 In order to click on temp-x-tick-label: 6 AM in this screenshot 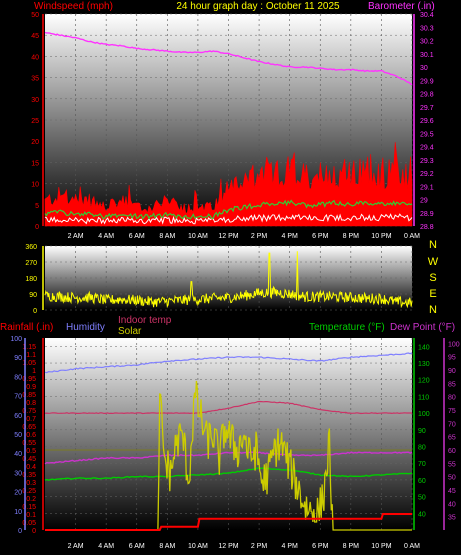, I will do `click(137, 546)`.